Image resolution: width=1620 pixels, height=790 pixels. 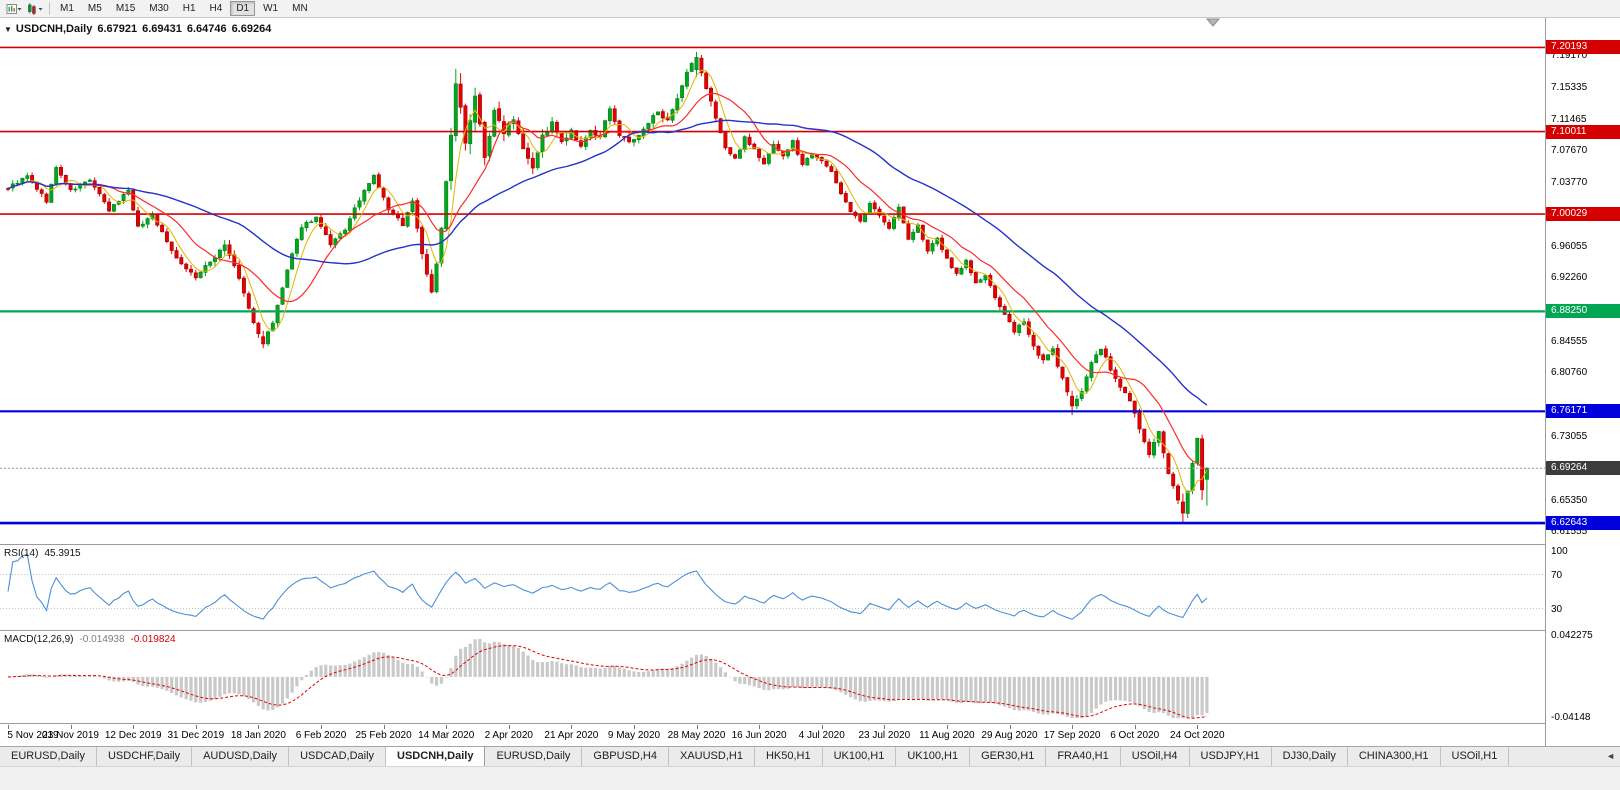 What do you see at coordinates (571, 735) in the screenshot?
I see `date-label: 21 Apr 2020` at bounding box center [571, 735].